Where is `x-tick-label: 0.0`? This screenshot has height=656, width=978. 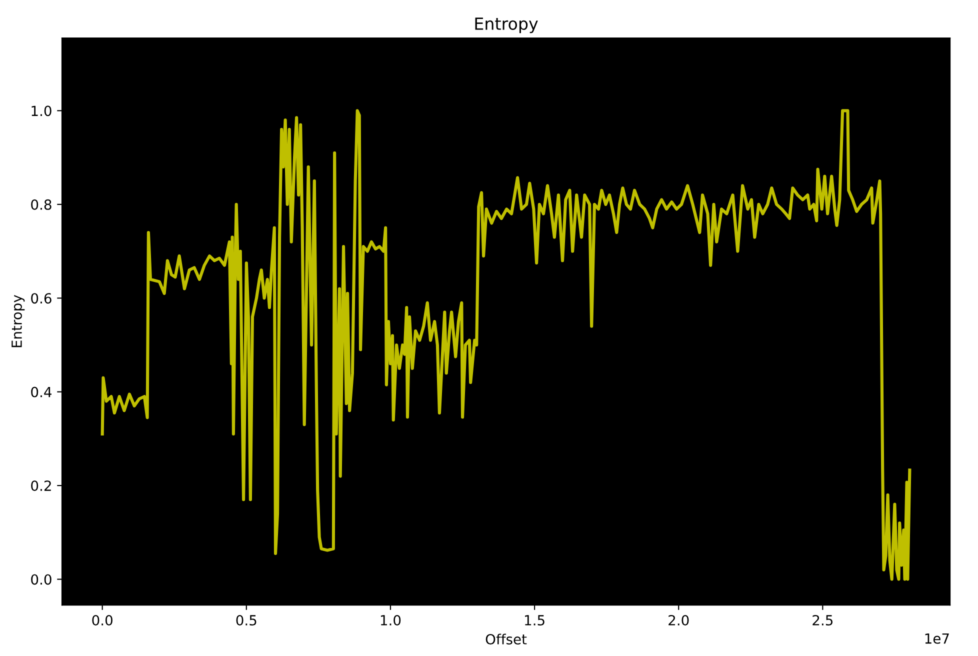
x-tick-label: 0.0 is located at coordinates (102, 620).